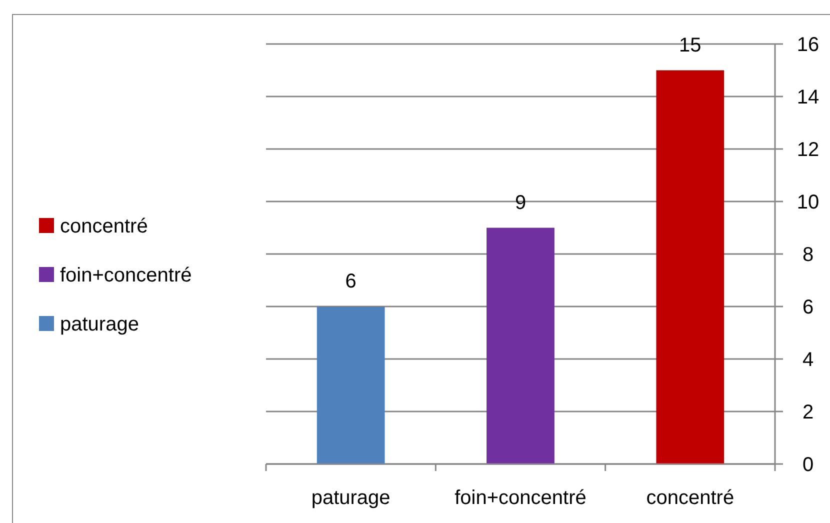 Image resolution: width=830 pixels, height=523 pixels. What do you see at coordinates (808, 307) in the screenshot?
I see `y-tick-label: 6` at bounding box center [808, 307].